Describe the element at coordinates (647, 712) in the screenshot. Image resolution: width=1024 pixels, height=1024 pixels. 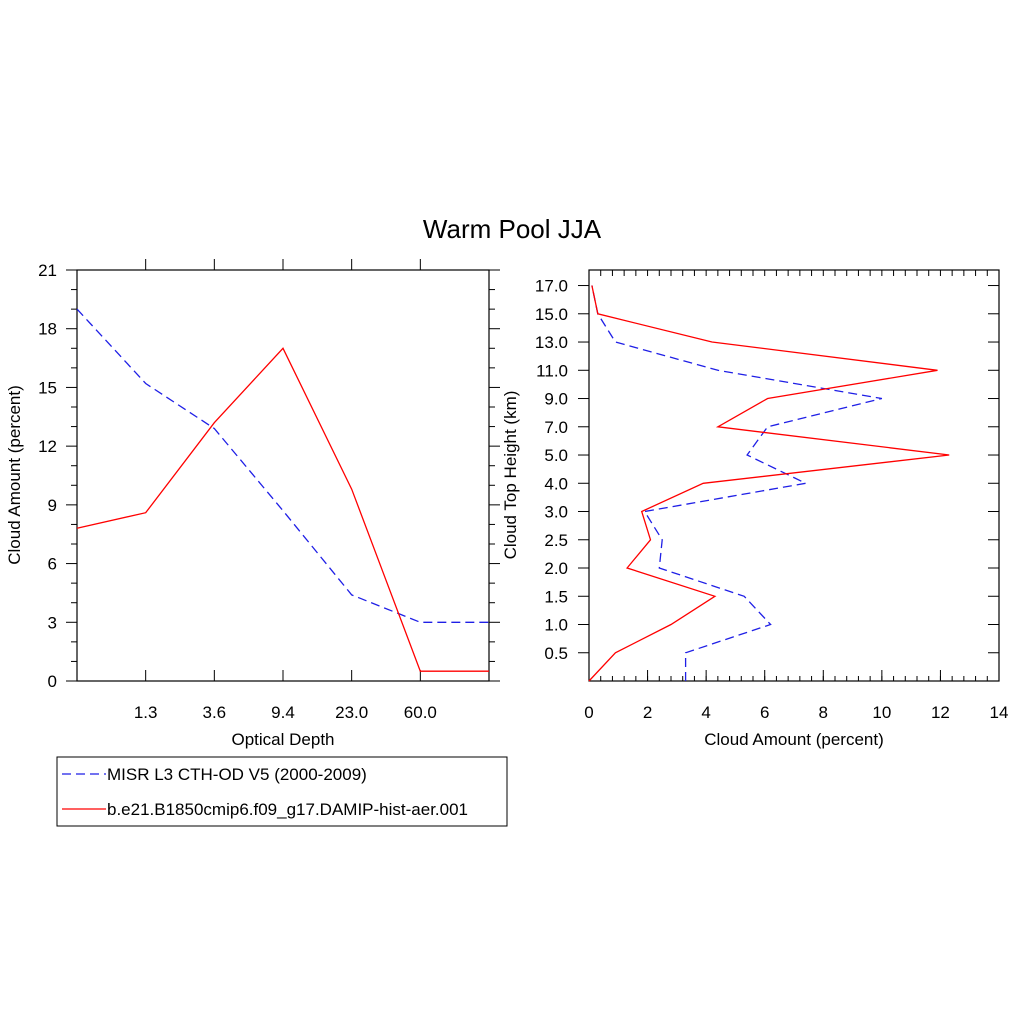
I see `right-xtick-label: 2` at that location.